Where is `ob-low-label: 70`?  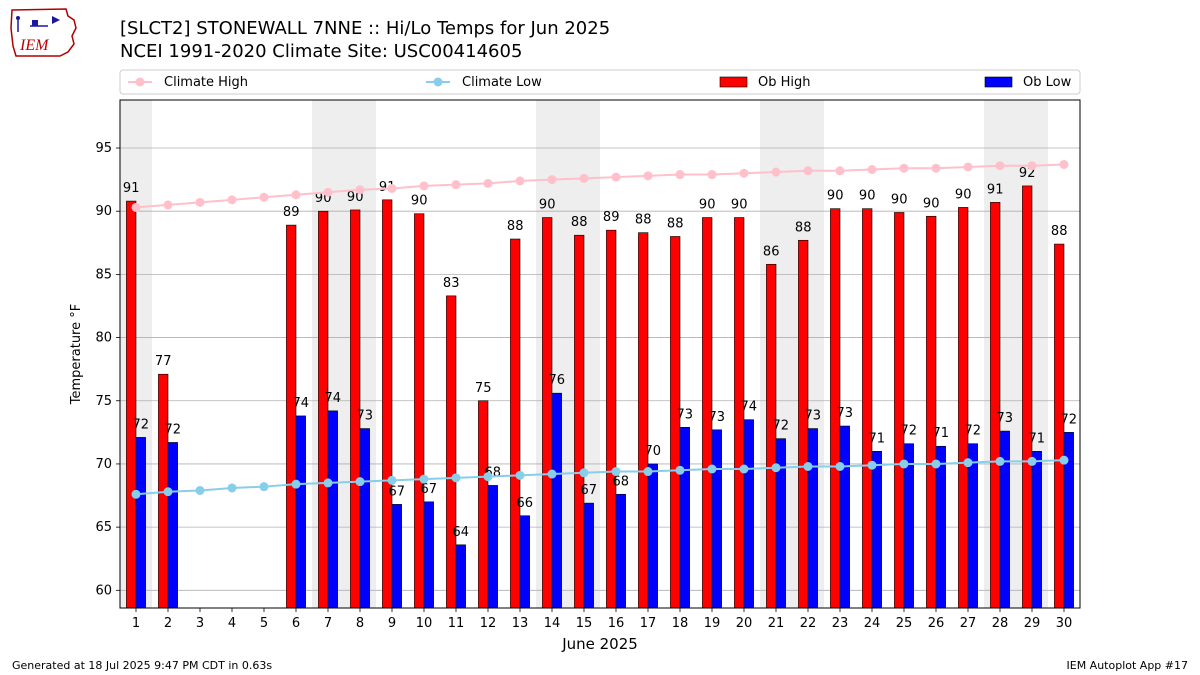
ob-low-label: 70 is located at coordinates (653, 451).